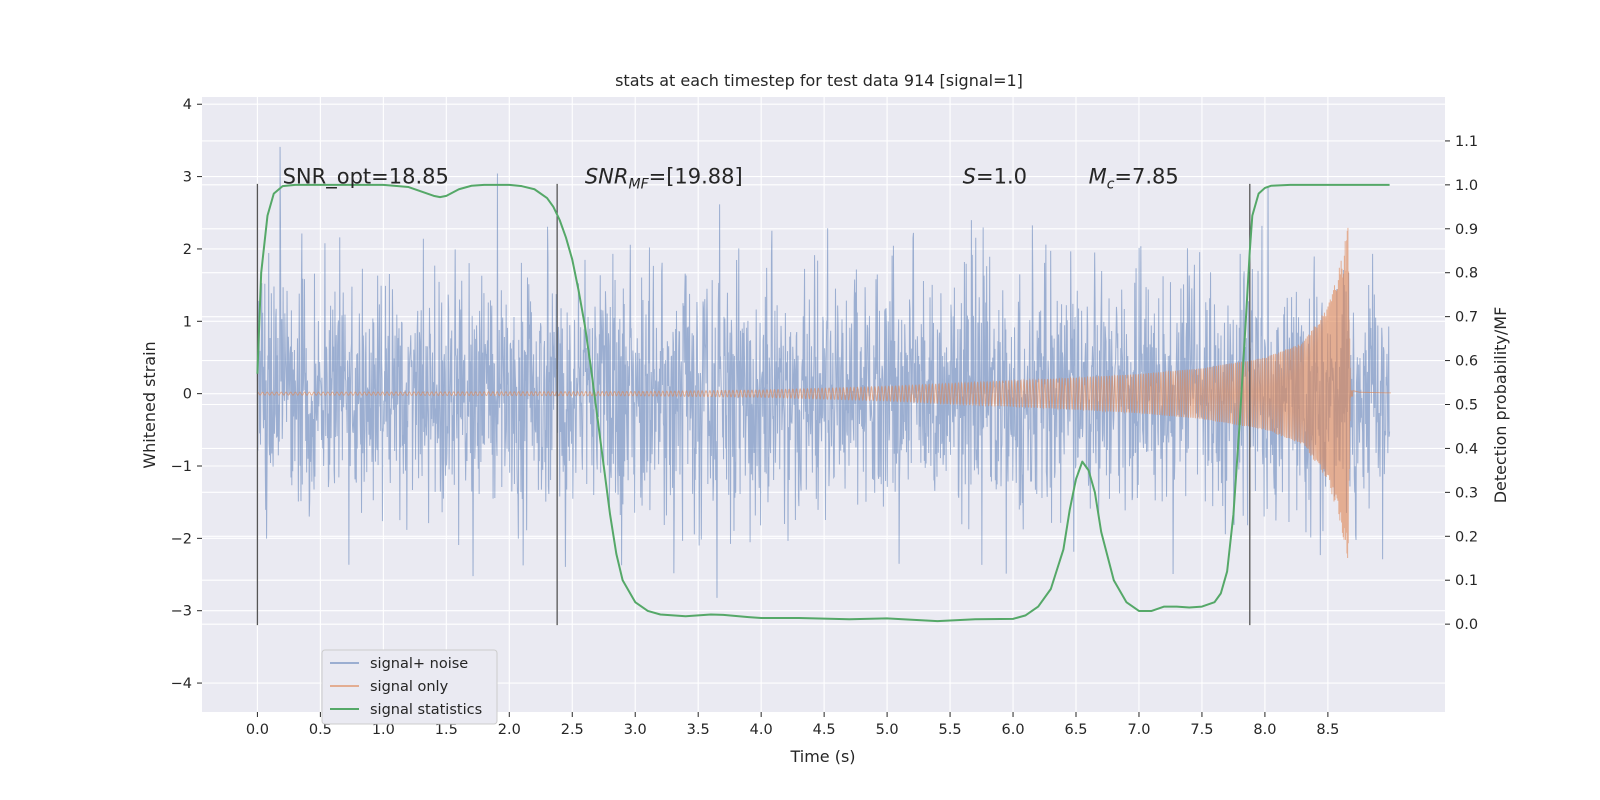 This screenshot has height=800, width=1600. I want to click on x-tick-label-12: 6.0, so click(1013, 730).